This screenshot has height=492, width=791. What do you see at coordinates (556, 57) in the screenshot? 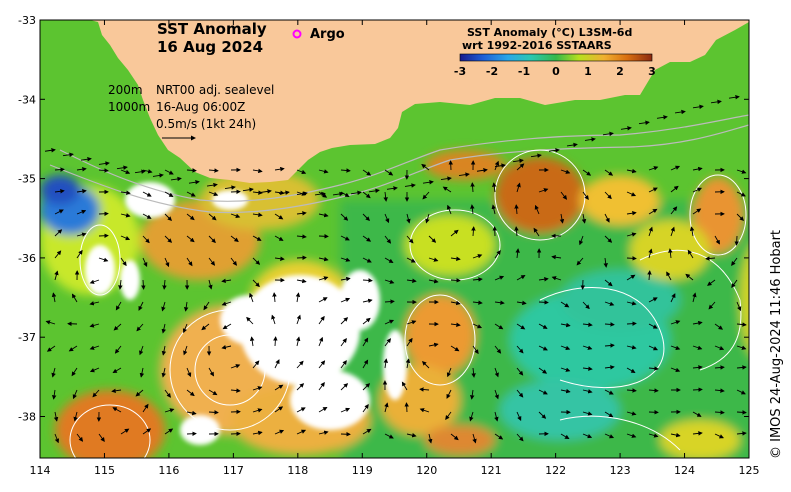
I see `colorbar` at bounding box center [556, 57].